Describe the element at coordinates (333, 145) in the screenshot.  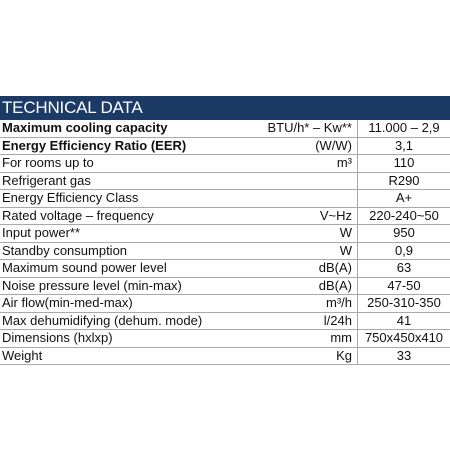
I see `row-unit: (W/W)` at that location.